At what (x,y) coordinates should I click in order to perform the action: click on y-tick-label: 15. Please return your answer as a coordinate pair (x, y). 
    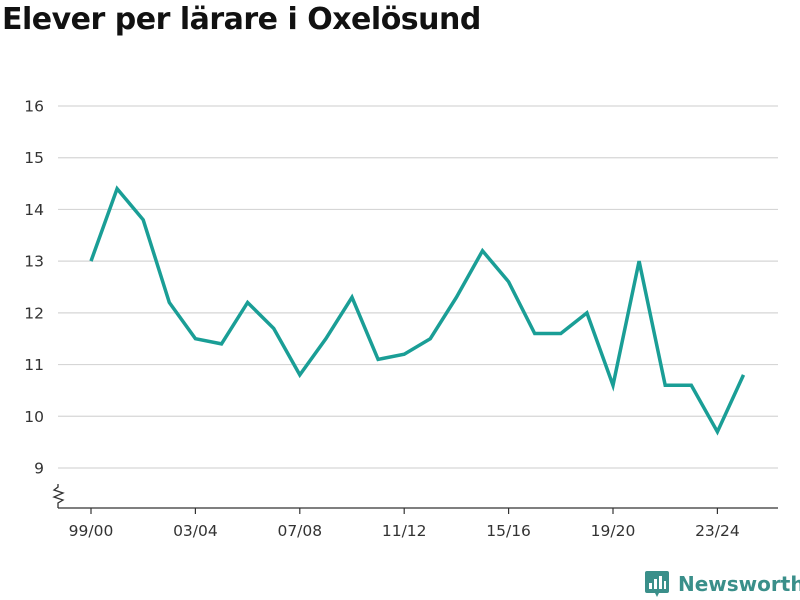
    Looking at the image, I should click on (34, 158).